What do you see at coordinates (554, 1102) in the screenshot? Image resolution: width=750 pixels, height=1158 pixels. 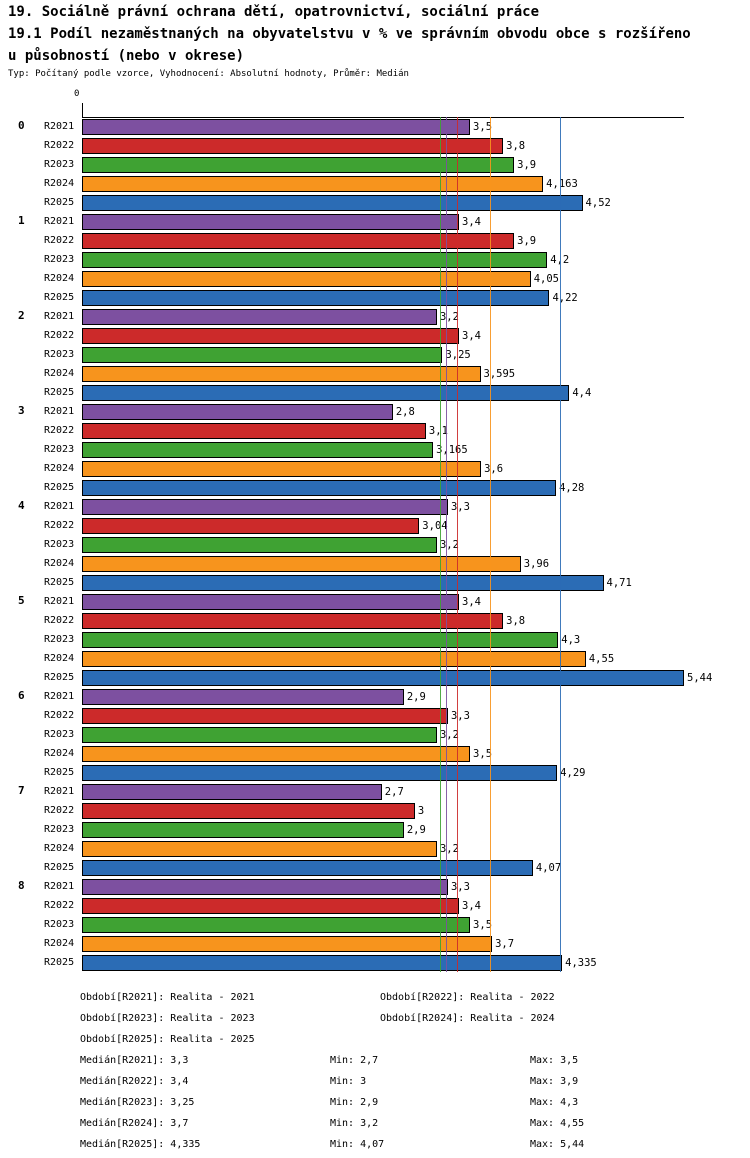 I see `legend-max-r2023: Max: 4,3` at bounding box center [554, 1102].